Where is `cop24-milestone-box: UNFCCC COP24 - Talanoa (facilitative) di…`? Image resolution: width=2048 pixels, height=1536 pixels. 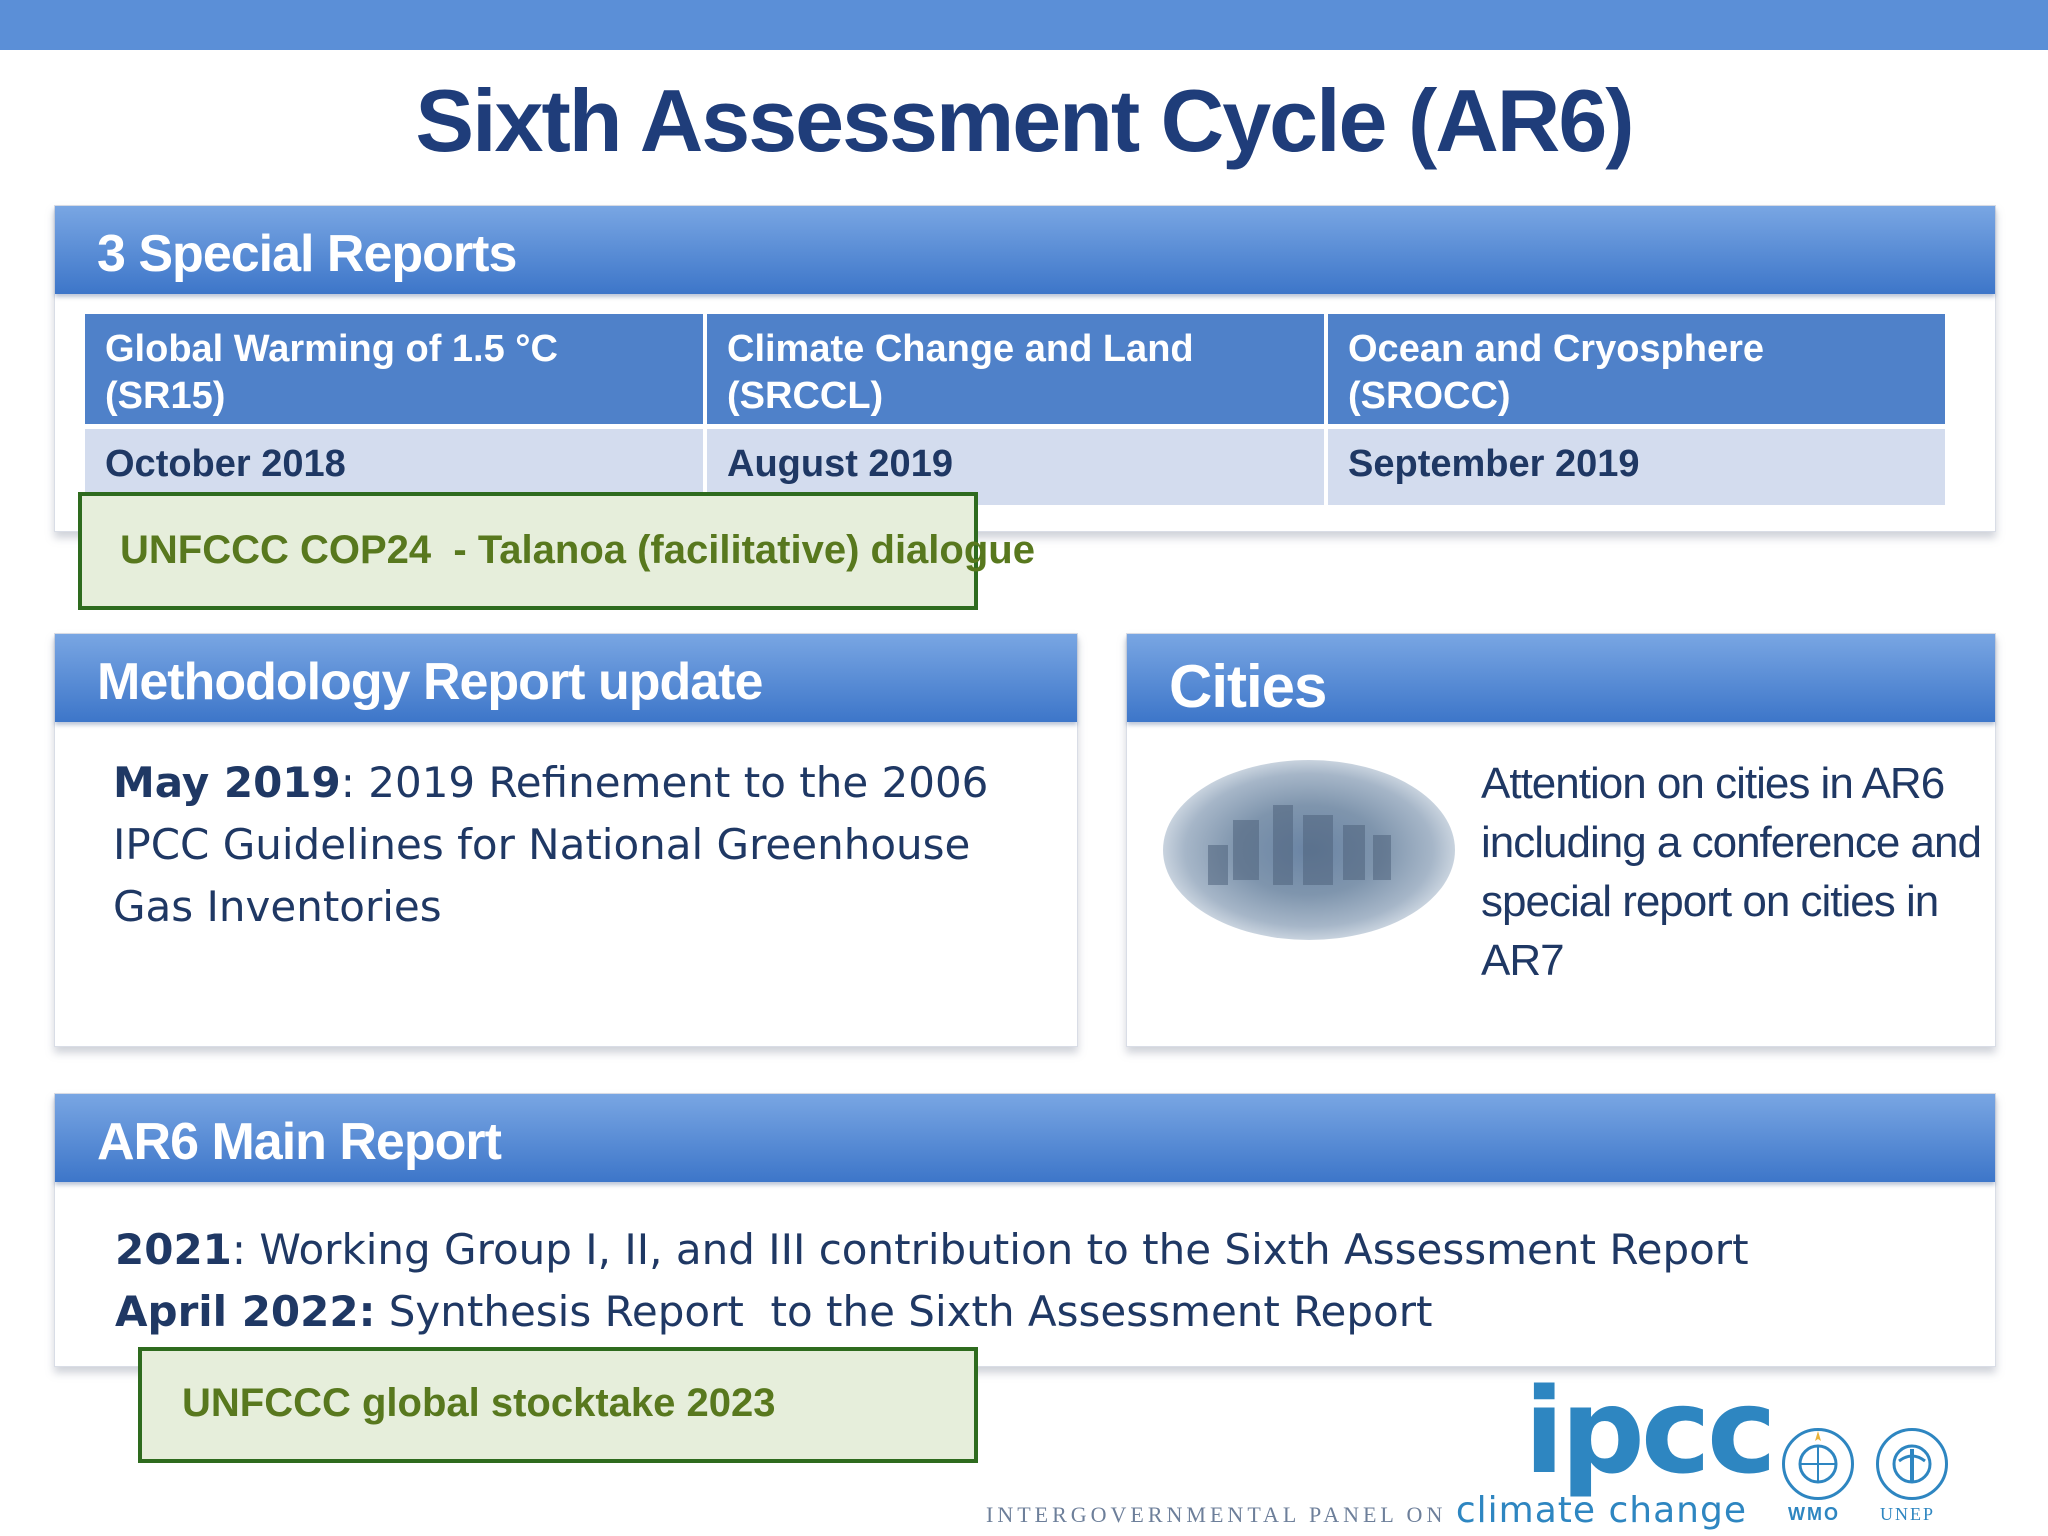
cop24-milestone-box: UNFCCC COP24 - Talanoa (facilitative) di… is located at coordinates (556, 551).